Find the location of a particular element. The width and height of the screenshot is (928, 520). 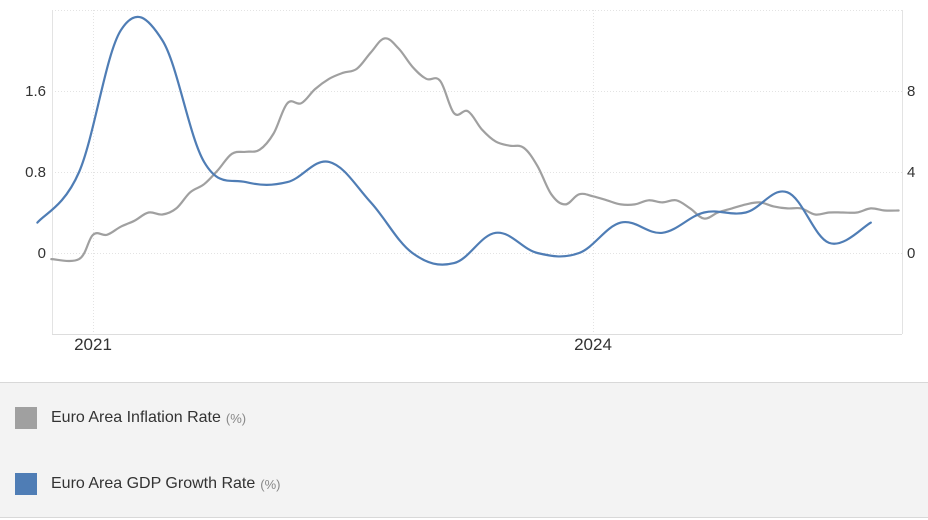

legend-item-inflation: Euro Area Inflation Rate (%) is located at coordinates (130, 418).